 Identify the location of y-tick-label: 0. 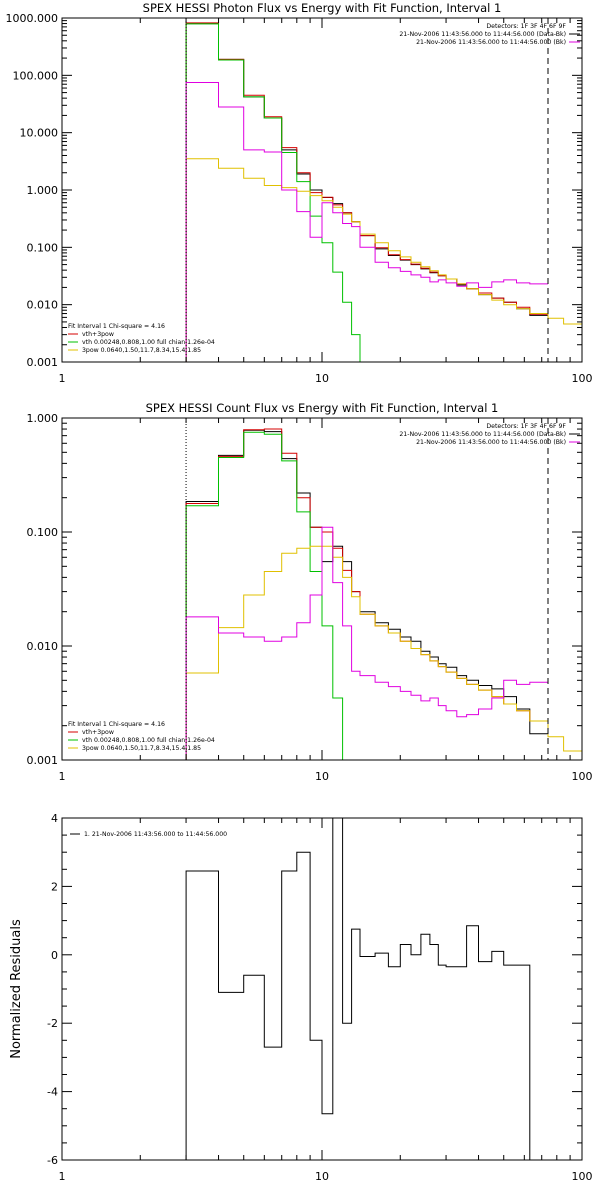
(54, 955).